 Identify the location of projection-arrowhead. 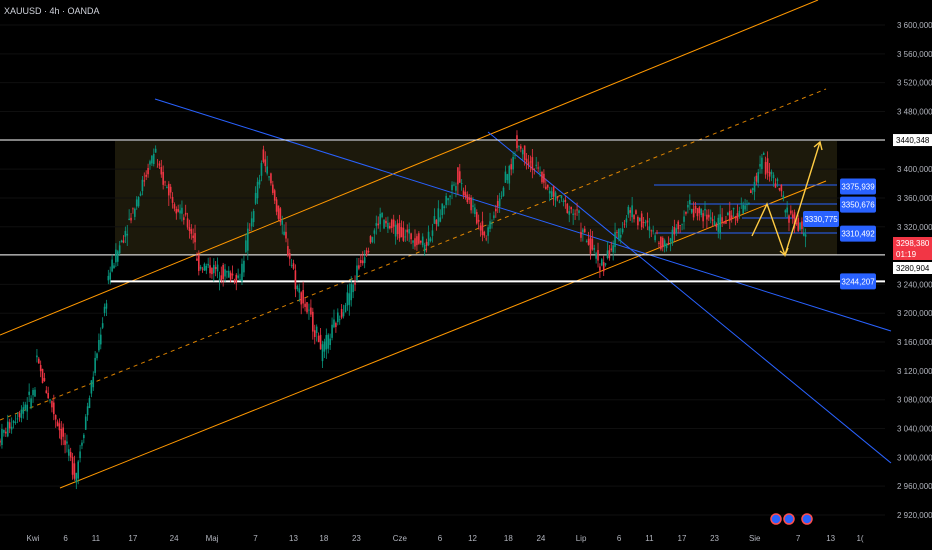
(818, 145).